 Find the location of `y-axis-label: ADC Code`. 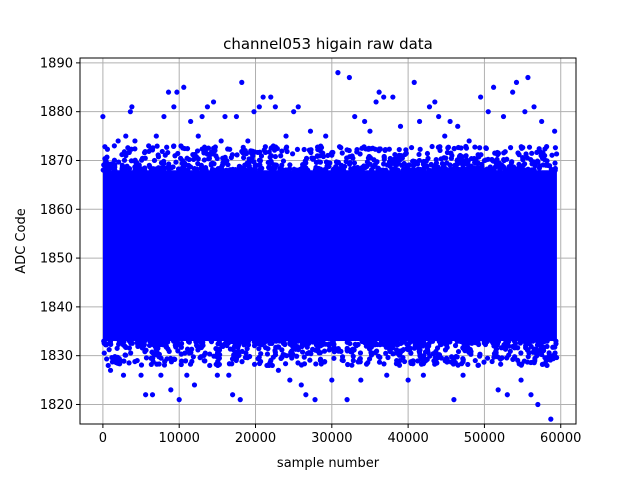

y-axis-label: ADC Code is located at coordinates (21, 240).